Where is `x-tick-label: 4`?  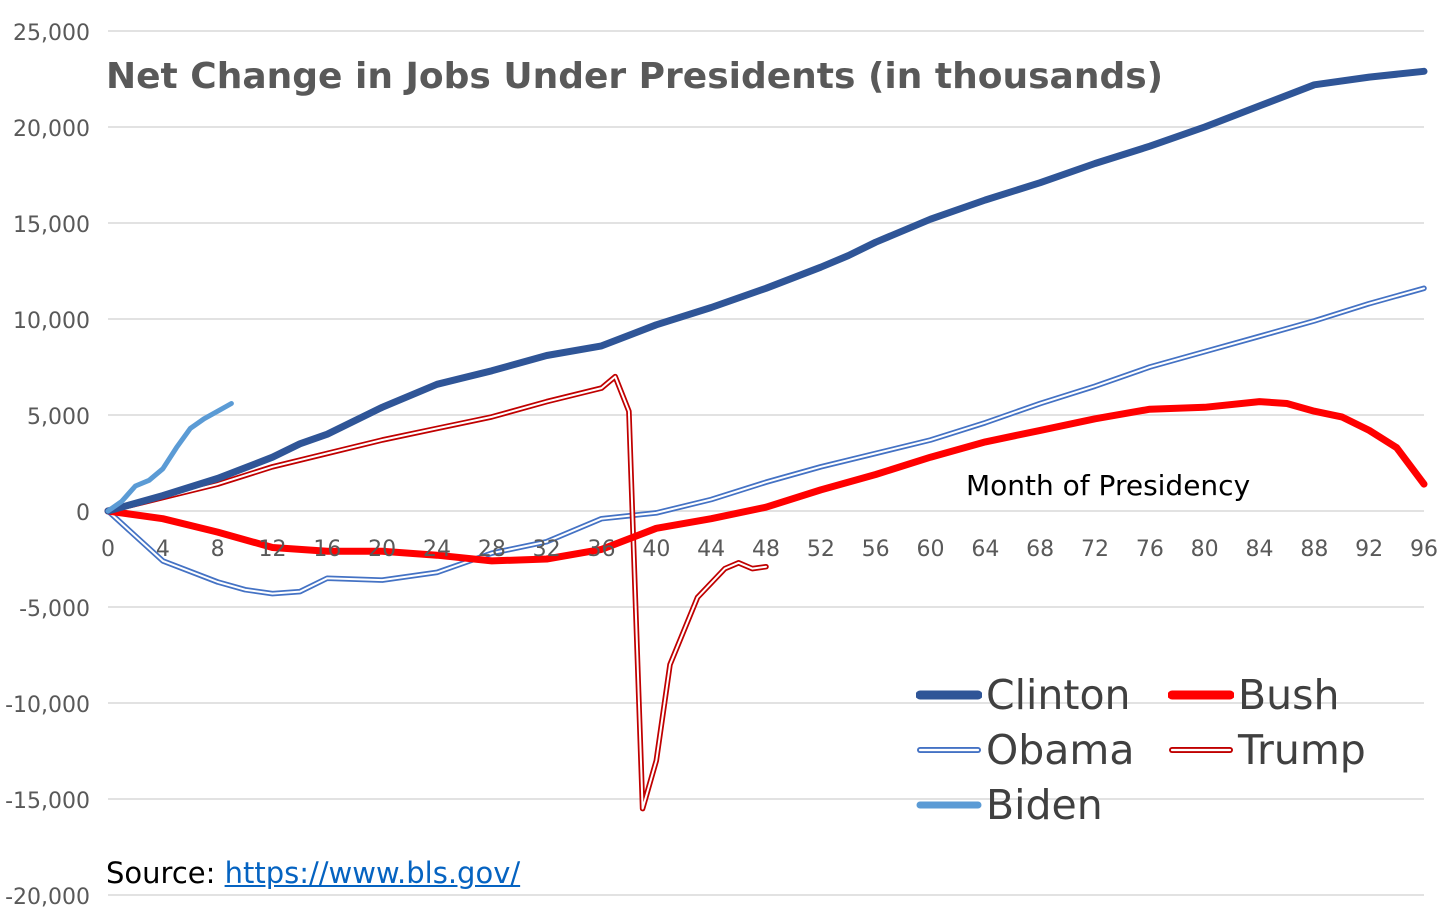
x-tick-label: 4 is located at coordinates (163, 549).